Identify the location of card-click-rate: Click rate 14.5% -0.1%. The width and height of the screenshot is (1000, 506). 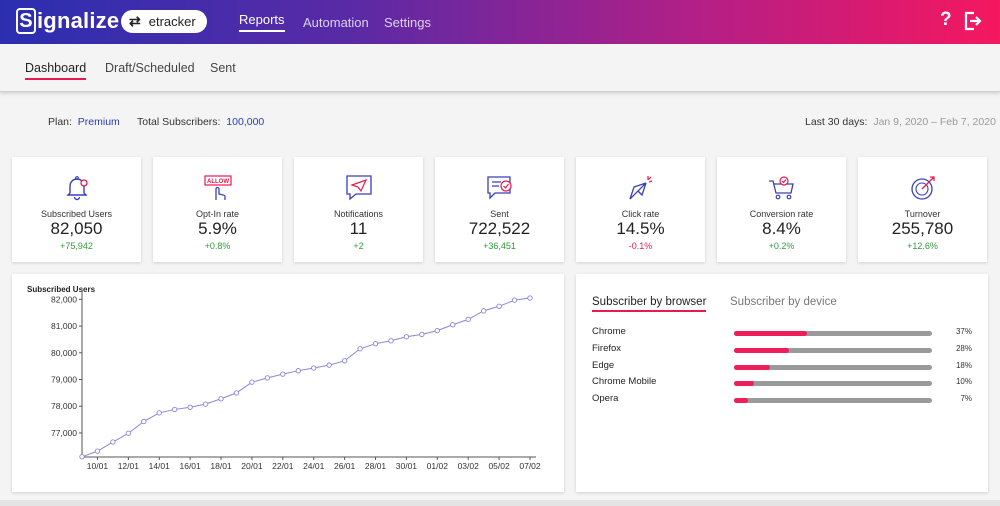
(640, 209).